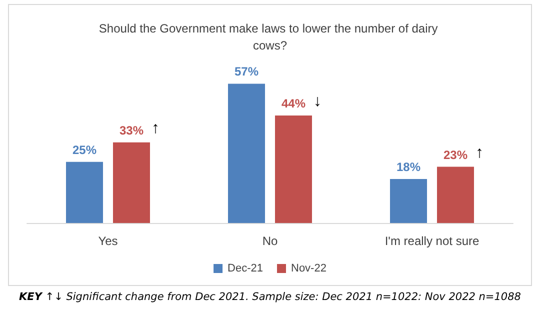 The height and width of the screenshot is (326, 540). Describe the element at coordinates (131, 130) in the screenshot. I see `data-label: 33%` at that location.